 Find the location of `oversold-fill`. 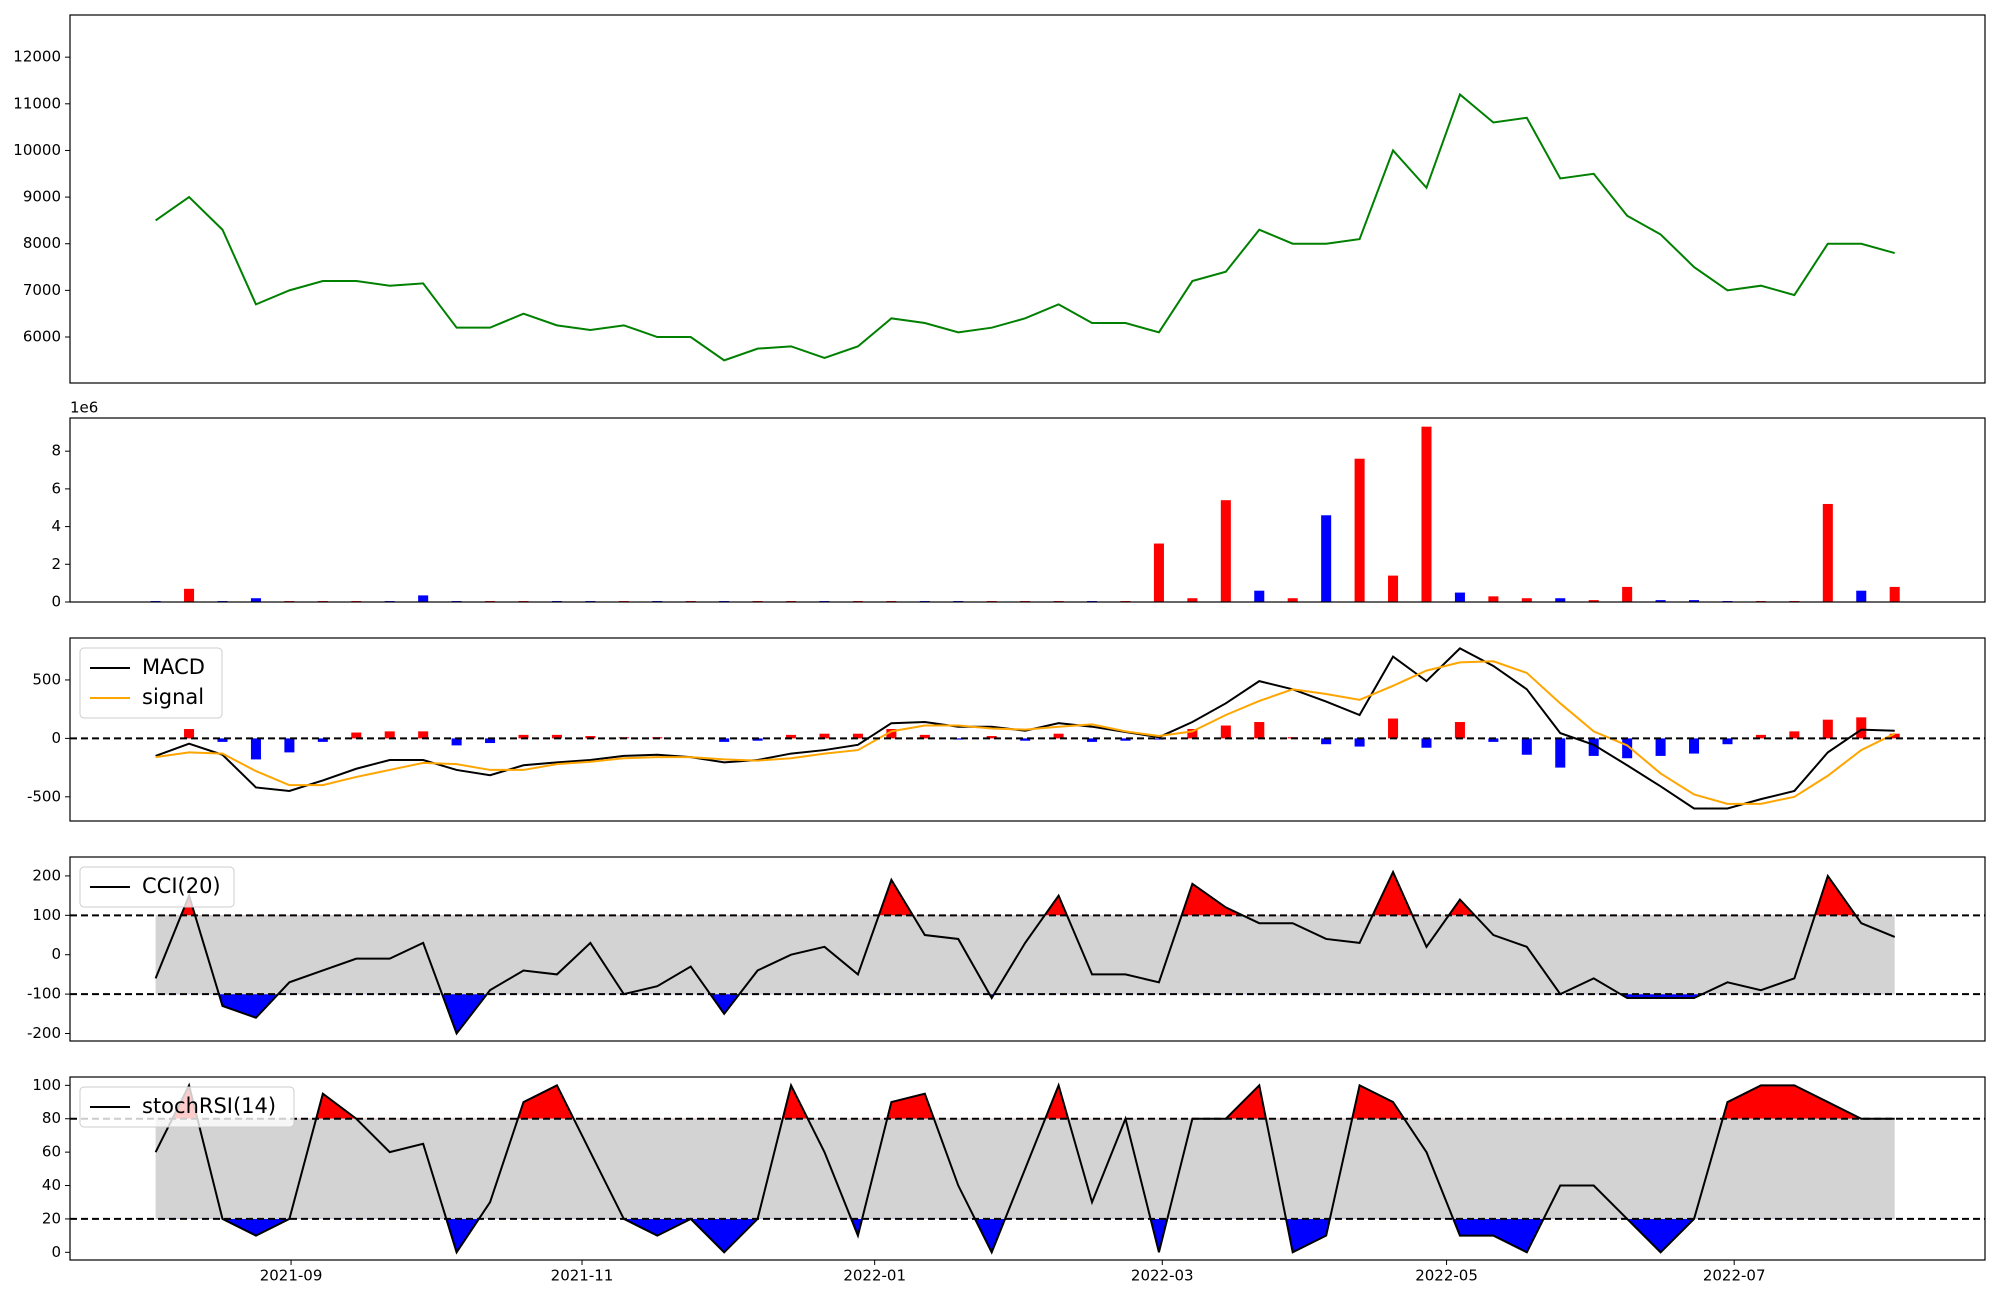

oversold-fill is located at coordinates (1025, 1235).